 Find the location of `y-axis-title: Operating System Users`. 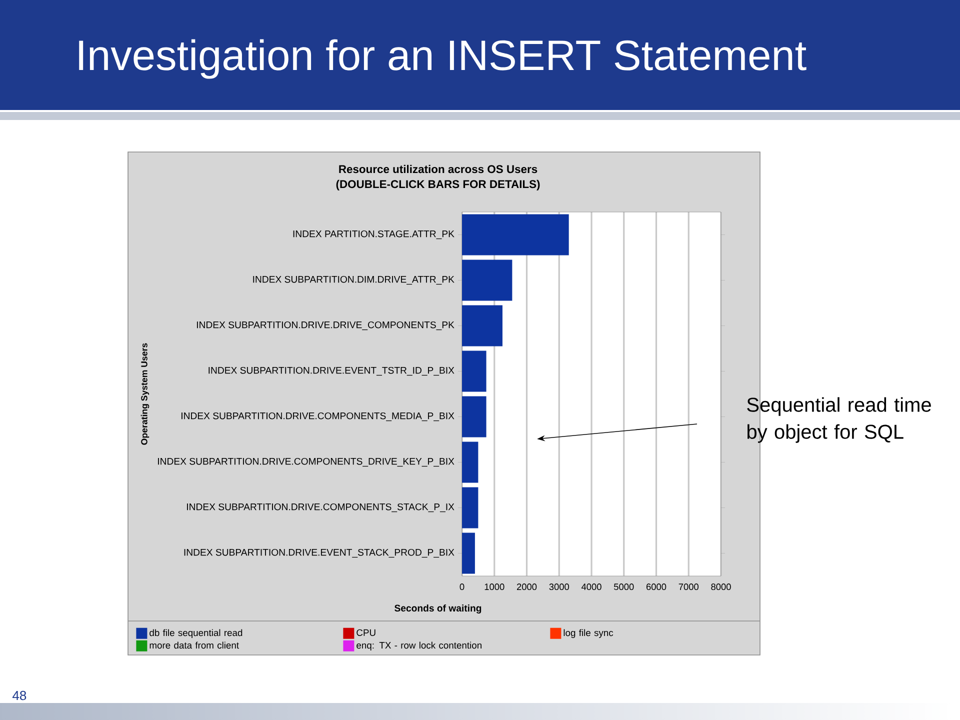

y-axis-title: Operating System Users is located at coordinates (145, 394).